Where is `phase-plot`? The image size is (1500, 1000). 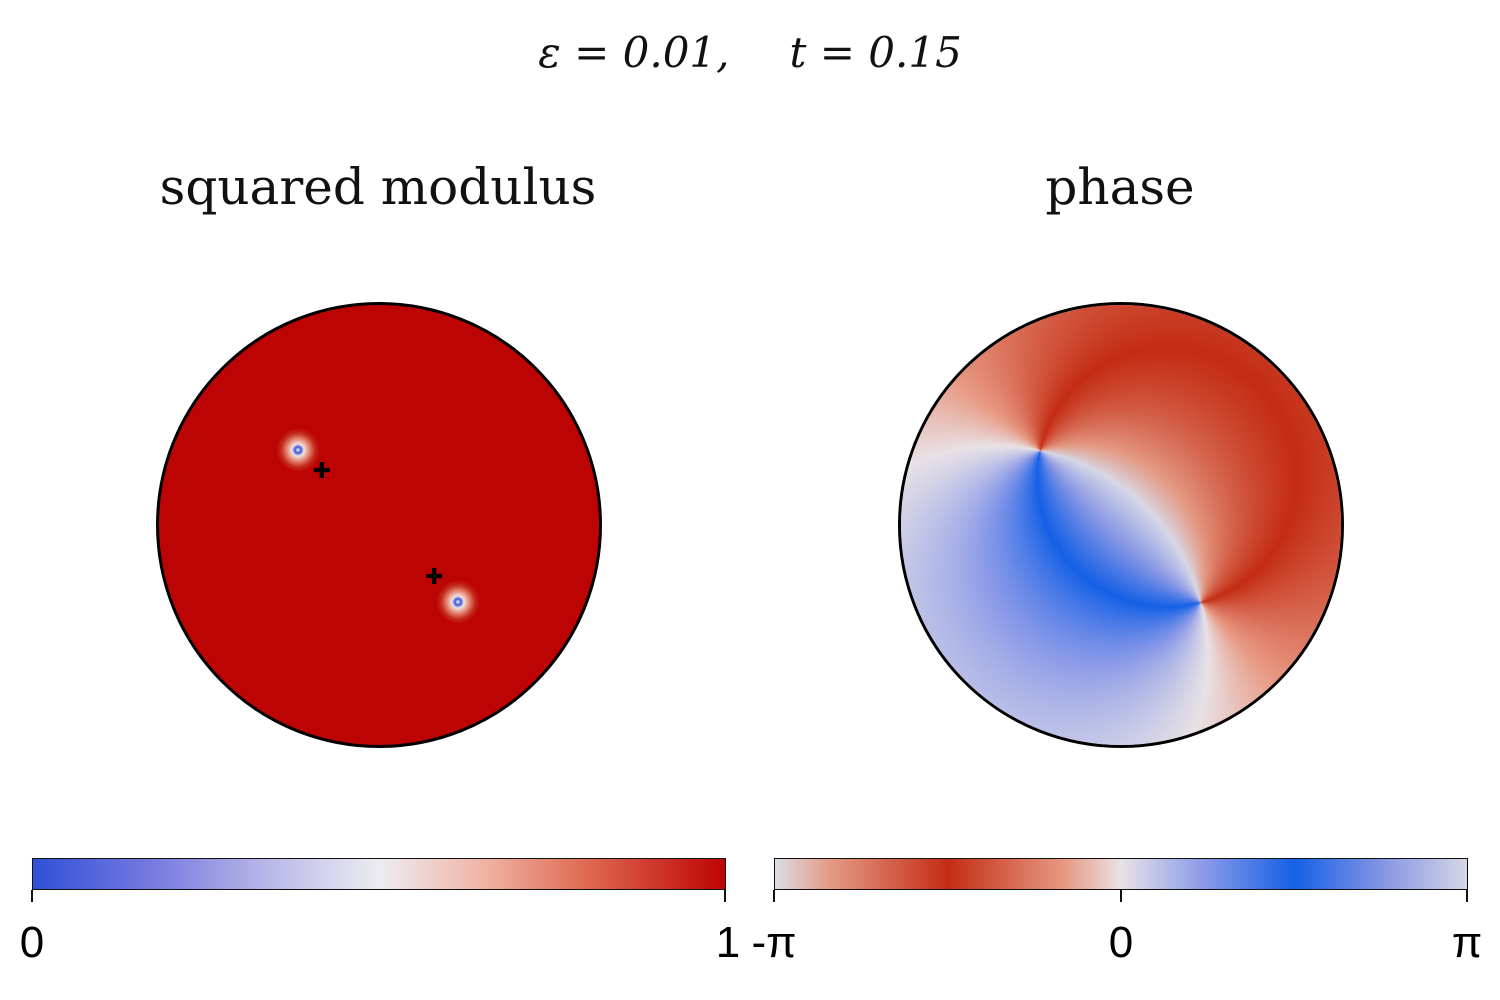
phase-plot is located at coordinates (1121, 525).